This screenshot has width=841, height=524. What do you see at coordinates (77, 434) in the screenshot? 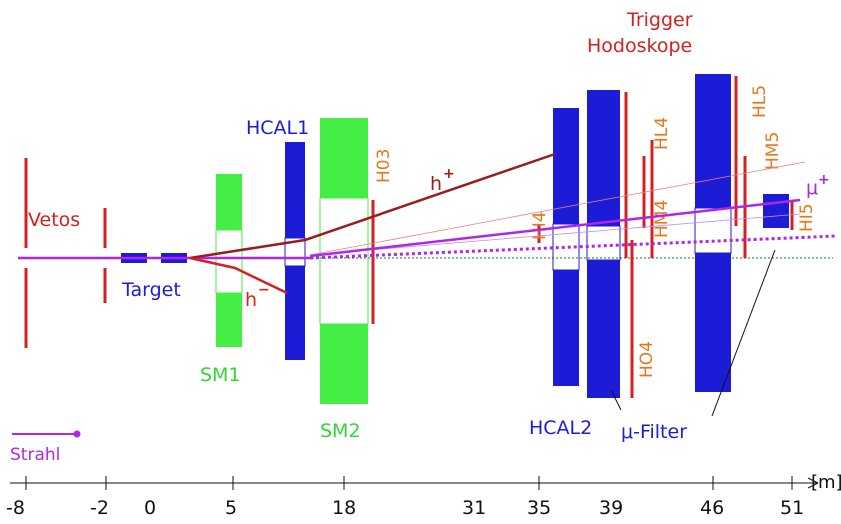
I see `strahl-legend-dot` at bounding box center [77, 434].